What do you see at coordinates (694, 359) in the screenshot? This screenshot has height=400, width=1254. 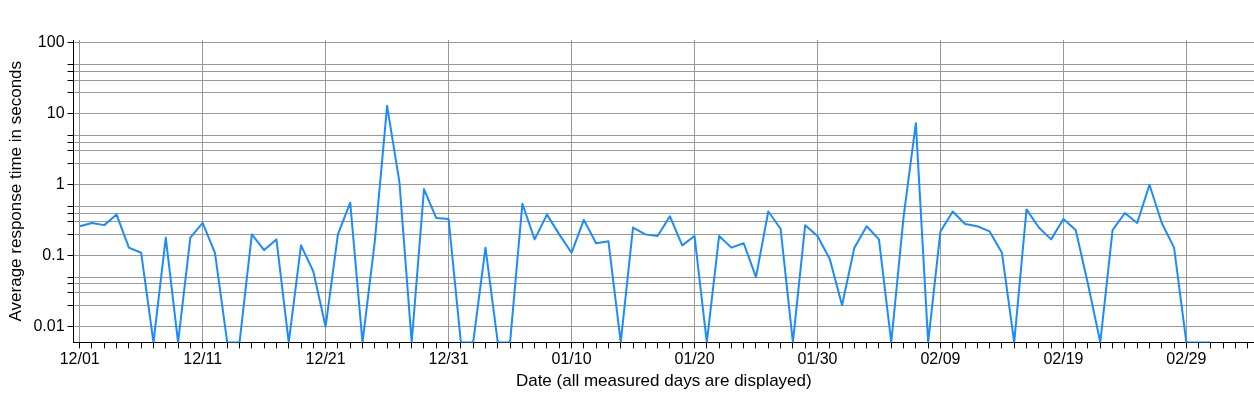 I see `x-tick-label: 01/20` at bounding box center [694, 359].